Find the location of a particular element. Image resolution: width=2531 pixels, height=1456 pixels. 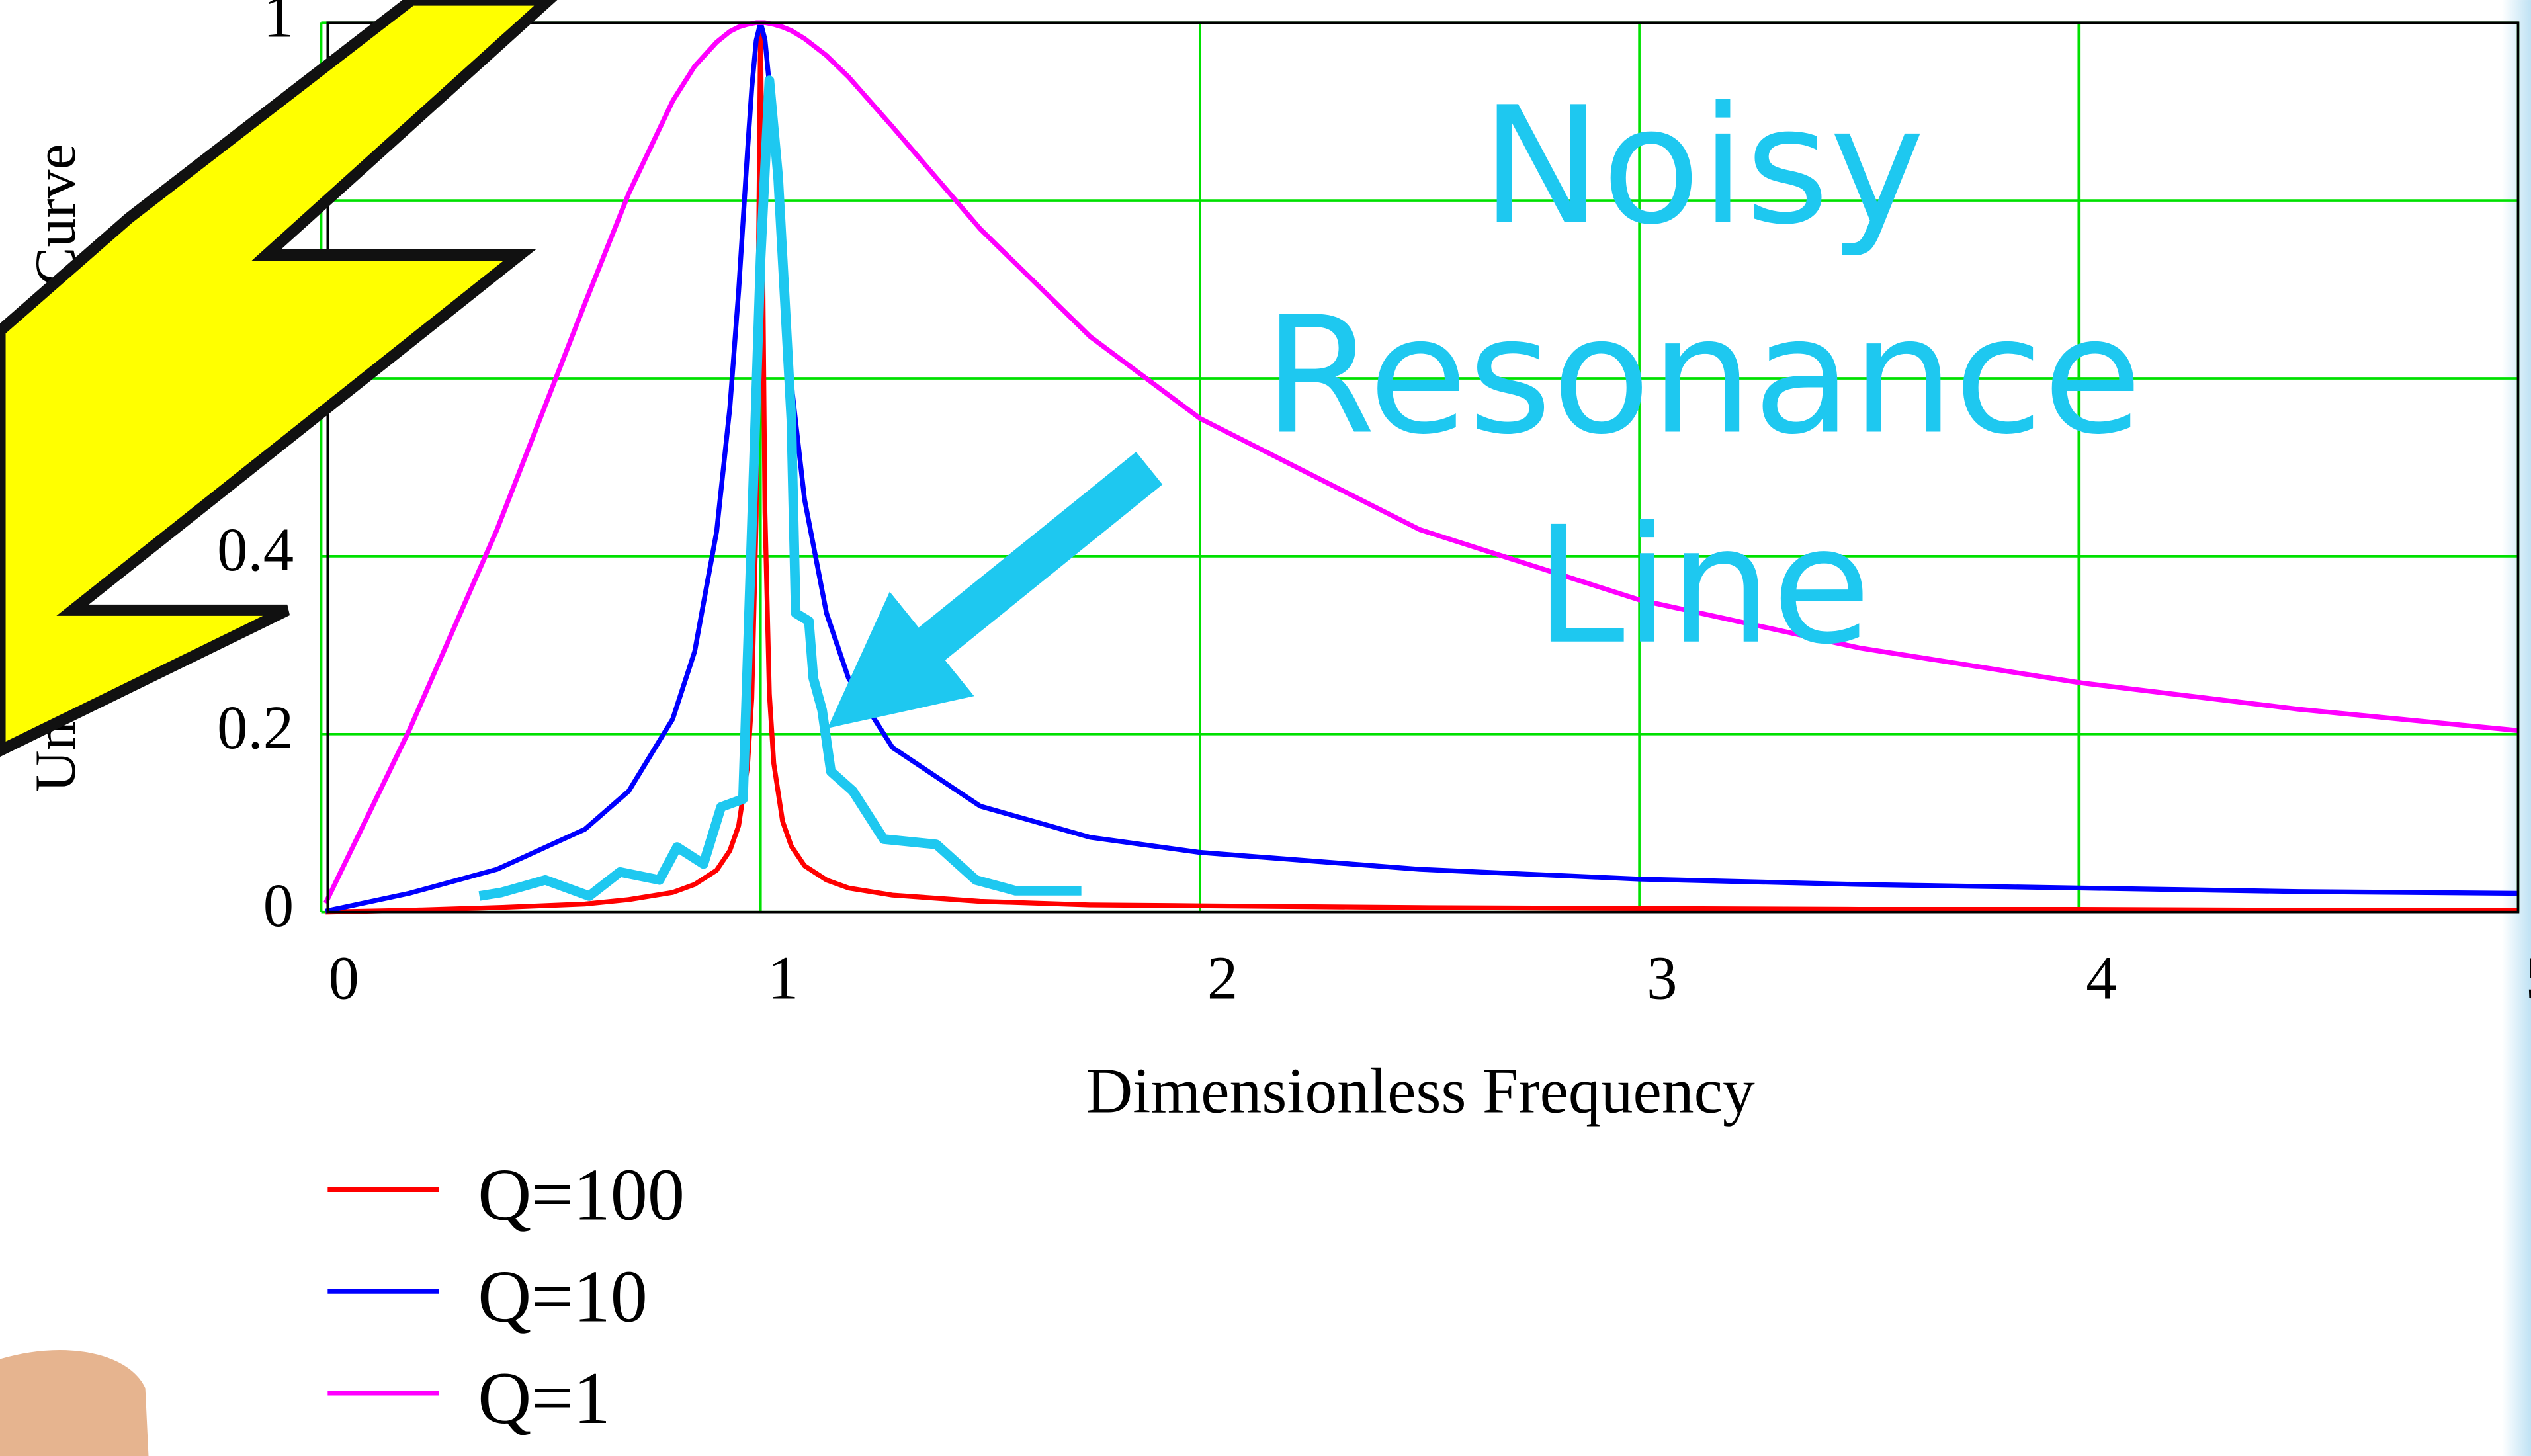

x-tick-label: 5 is located at coordinates (2528, 979).